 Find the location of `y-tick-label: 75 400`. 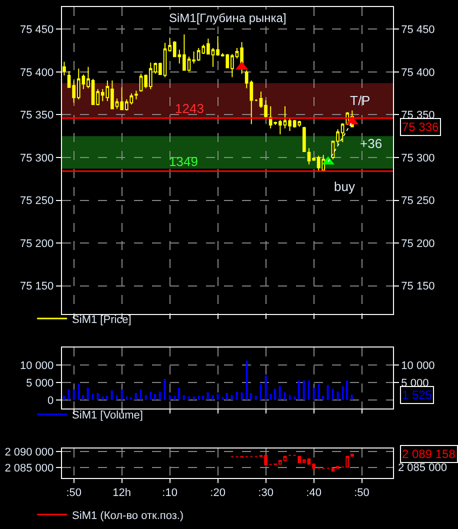

y-tick-label: 75 400 is located at coordinates (37, 72).